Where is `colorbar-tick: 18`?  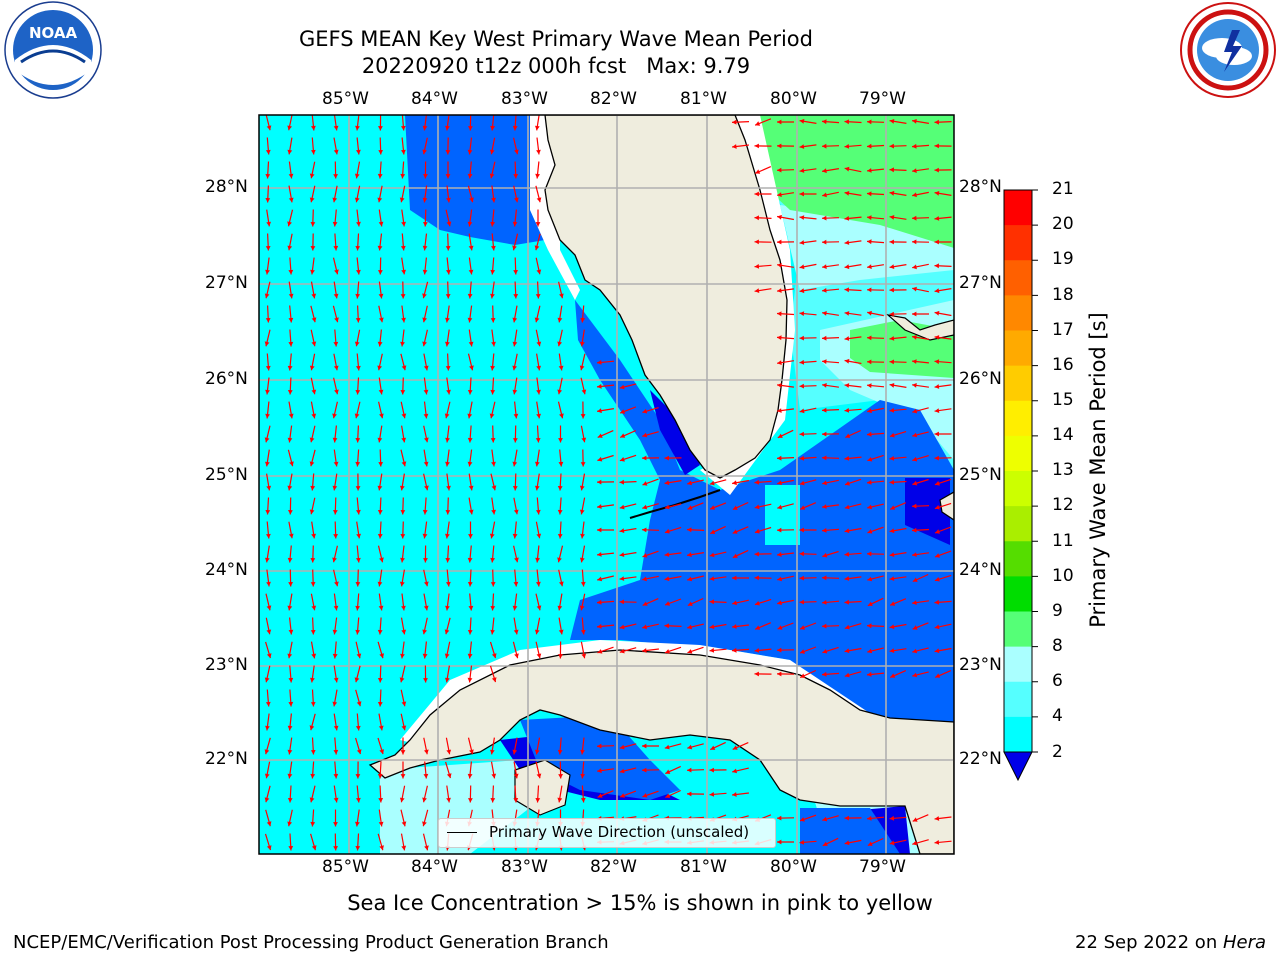 colorbar-tick: 18 is located at coordinates (1063, 295).